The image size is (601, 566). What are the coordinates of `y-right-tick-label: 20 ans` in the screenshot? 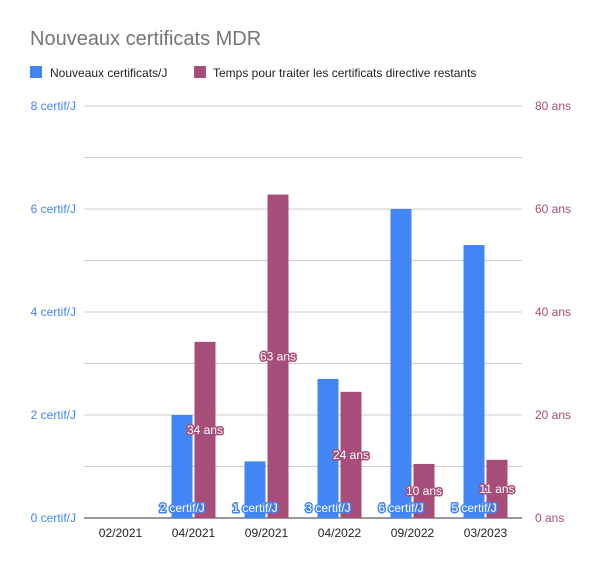 It's located at (553, 415).